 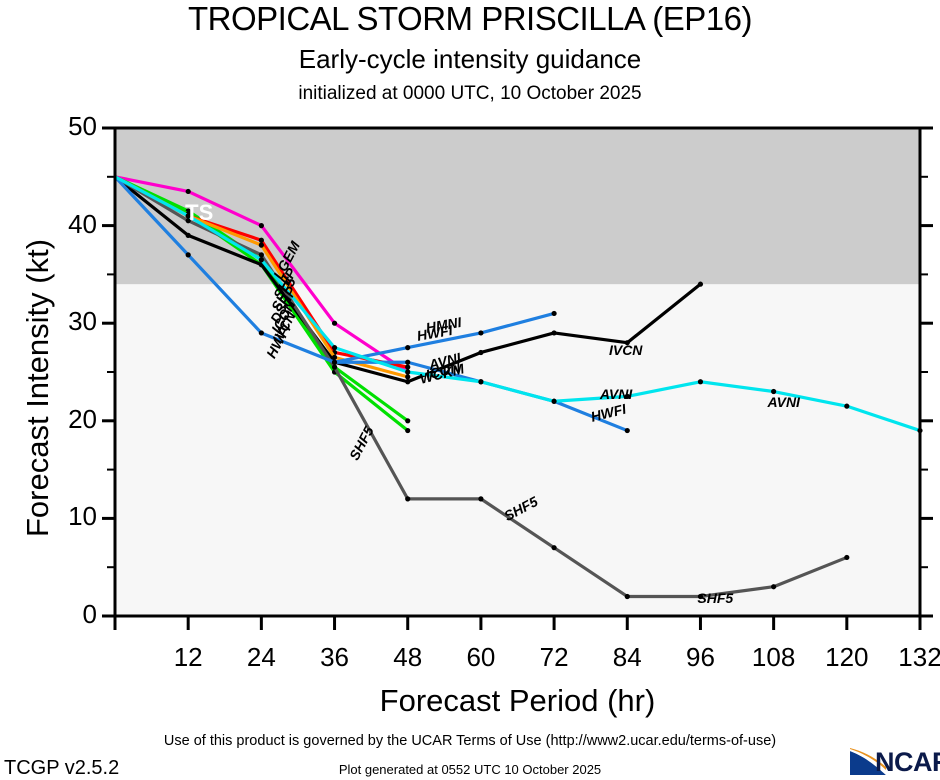 I want to click on x-tick-label: 120, so click(x=847, y=657).